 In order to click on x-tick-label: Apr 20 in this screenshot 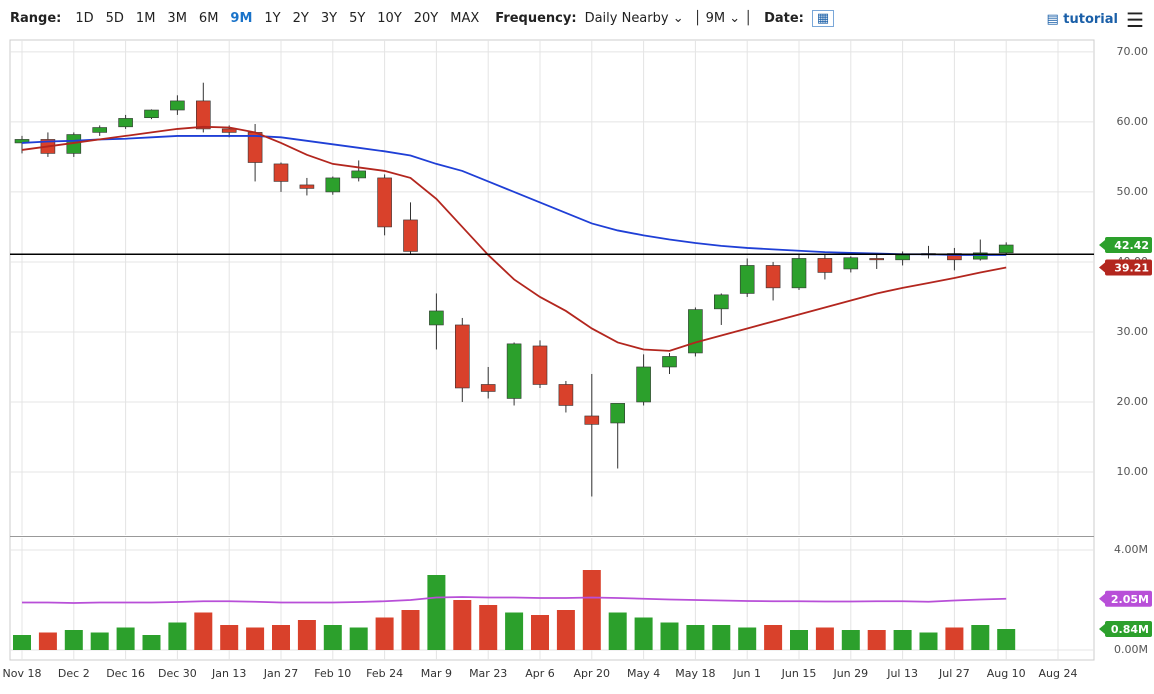, I will do `click(592, 673)`.